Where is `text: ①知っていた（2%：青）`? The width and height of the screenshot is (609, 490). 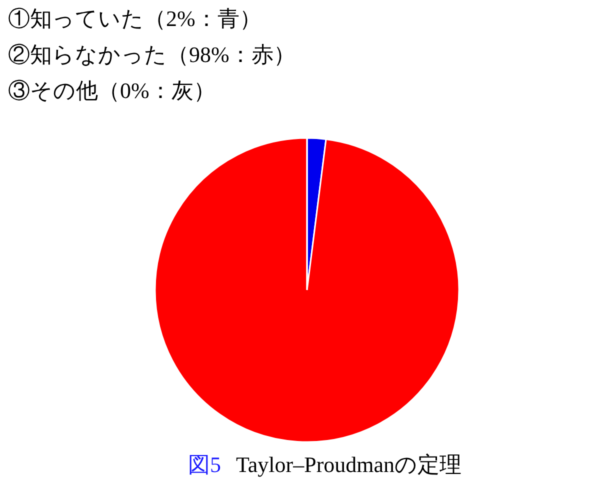 text: ①知っていた（2%：青） is located at coordinates (135, 18).